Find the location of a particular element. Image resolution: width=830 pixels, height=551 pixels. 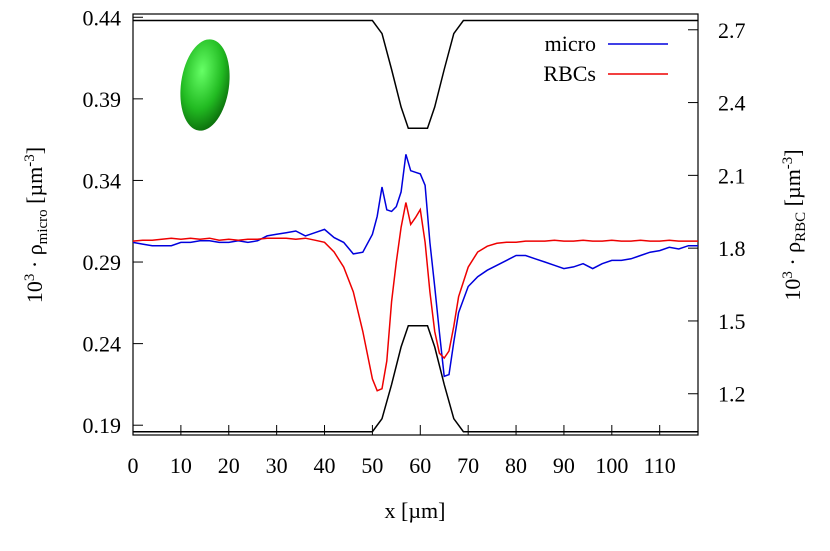

rbc-icon is located at coordinates (205, 85).